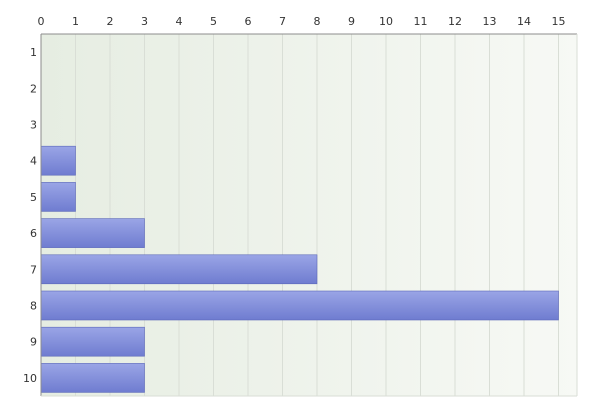 The image size is (600, 414). Describe the element at coordinates (524, 21) in the screenshot. I see `x-tick-label: 14` at that location.